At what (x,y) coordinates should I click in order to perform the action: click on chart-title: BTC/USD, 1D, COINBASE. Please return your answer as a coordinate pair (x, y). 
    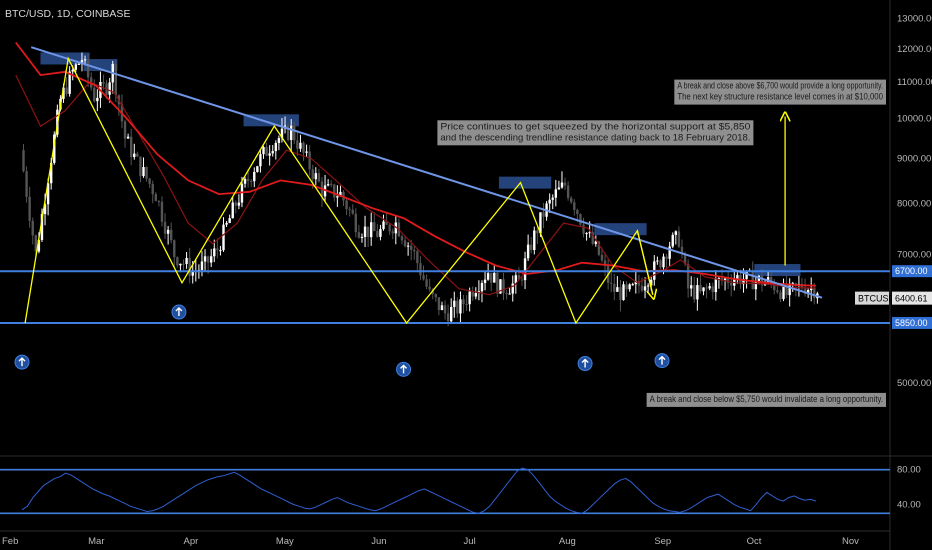
    Looking at the image, I should click on (67, 14).